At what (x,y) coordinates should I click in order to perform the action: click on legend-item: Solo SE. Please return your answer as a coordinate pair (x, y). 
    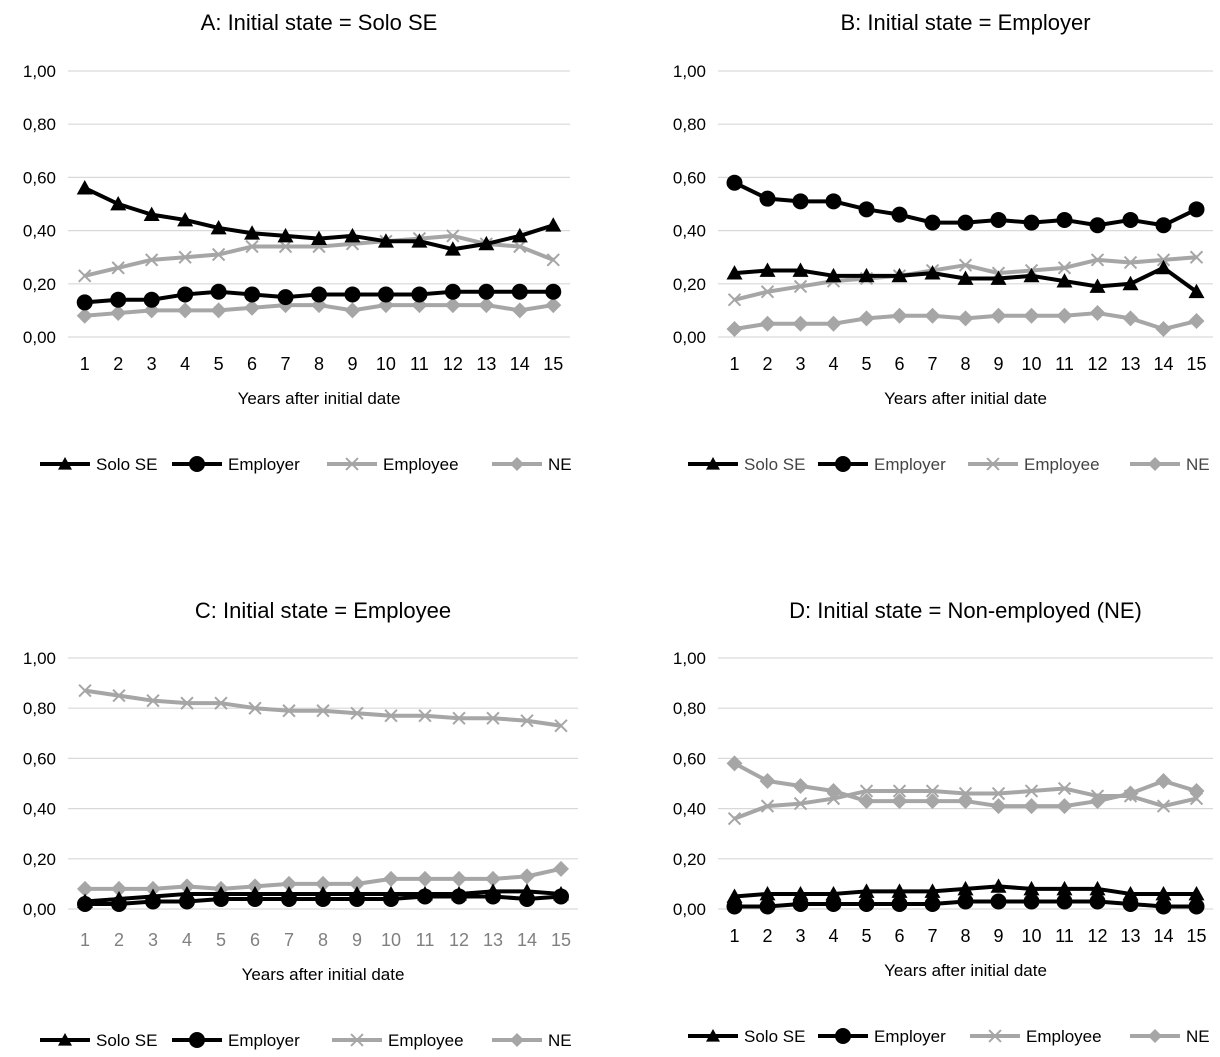
    Looking at the image, I should click on (98, 1040).